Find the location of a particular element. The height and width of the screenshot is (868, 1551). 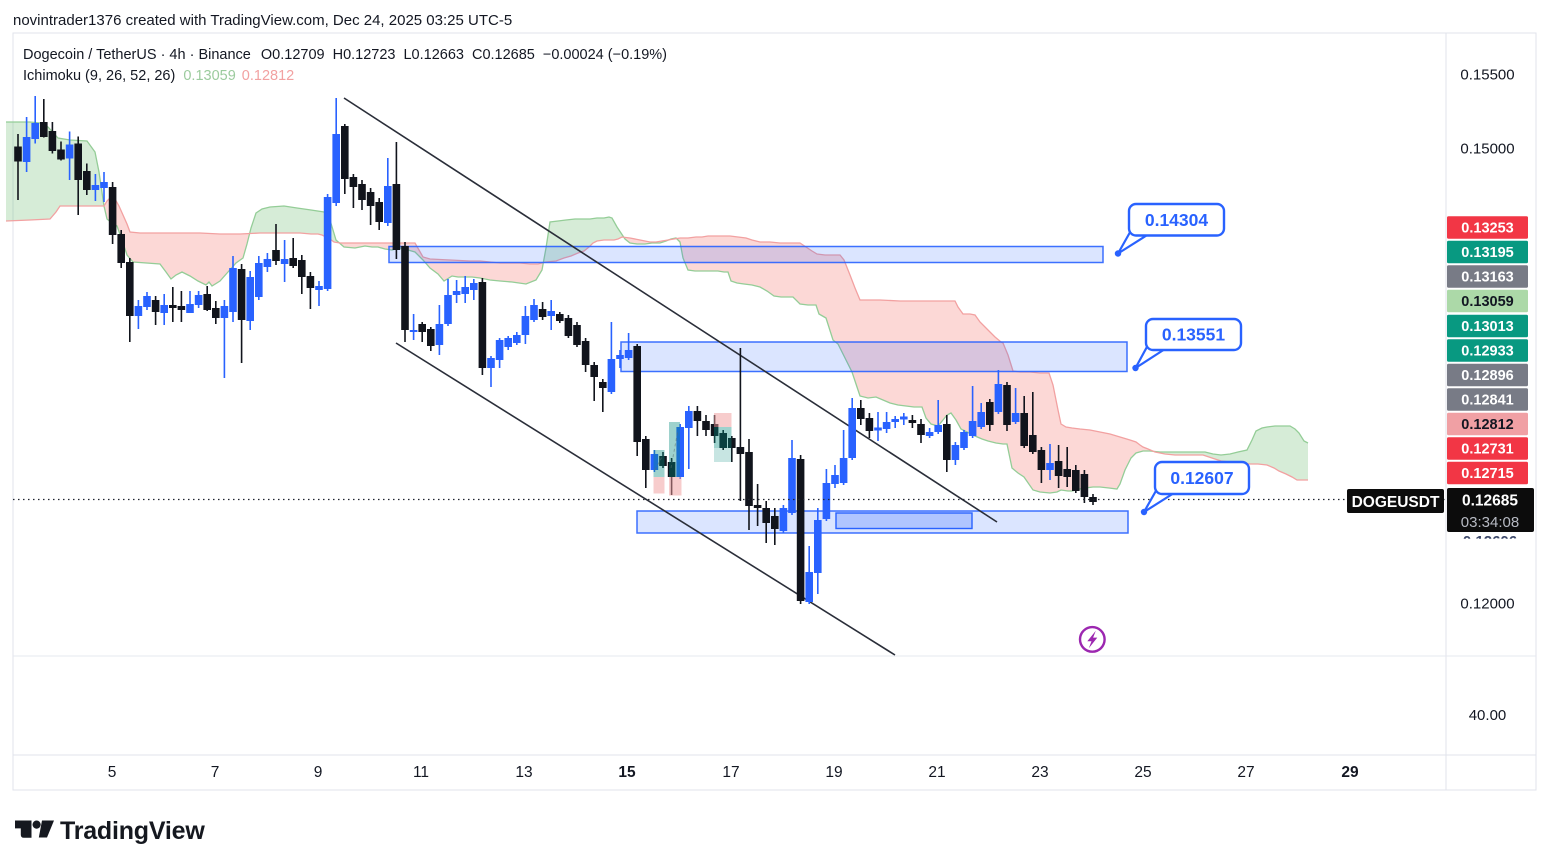

svg-text: 0.12606 is located at coordinates (1490, 541).